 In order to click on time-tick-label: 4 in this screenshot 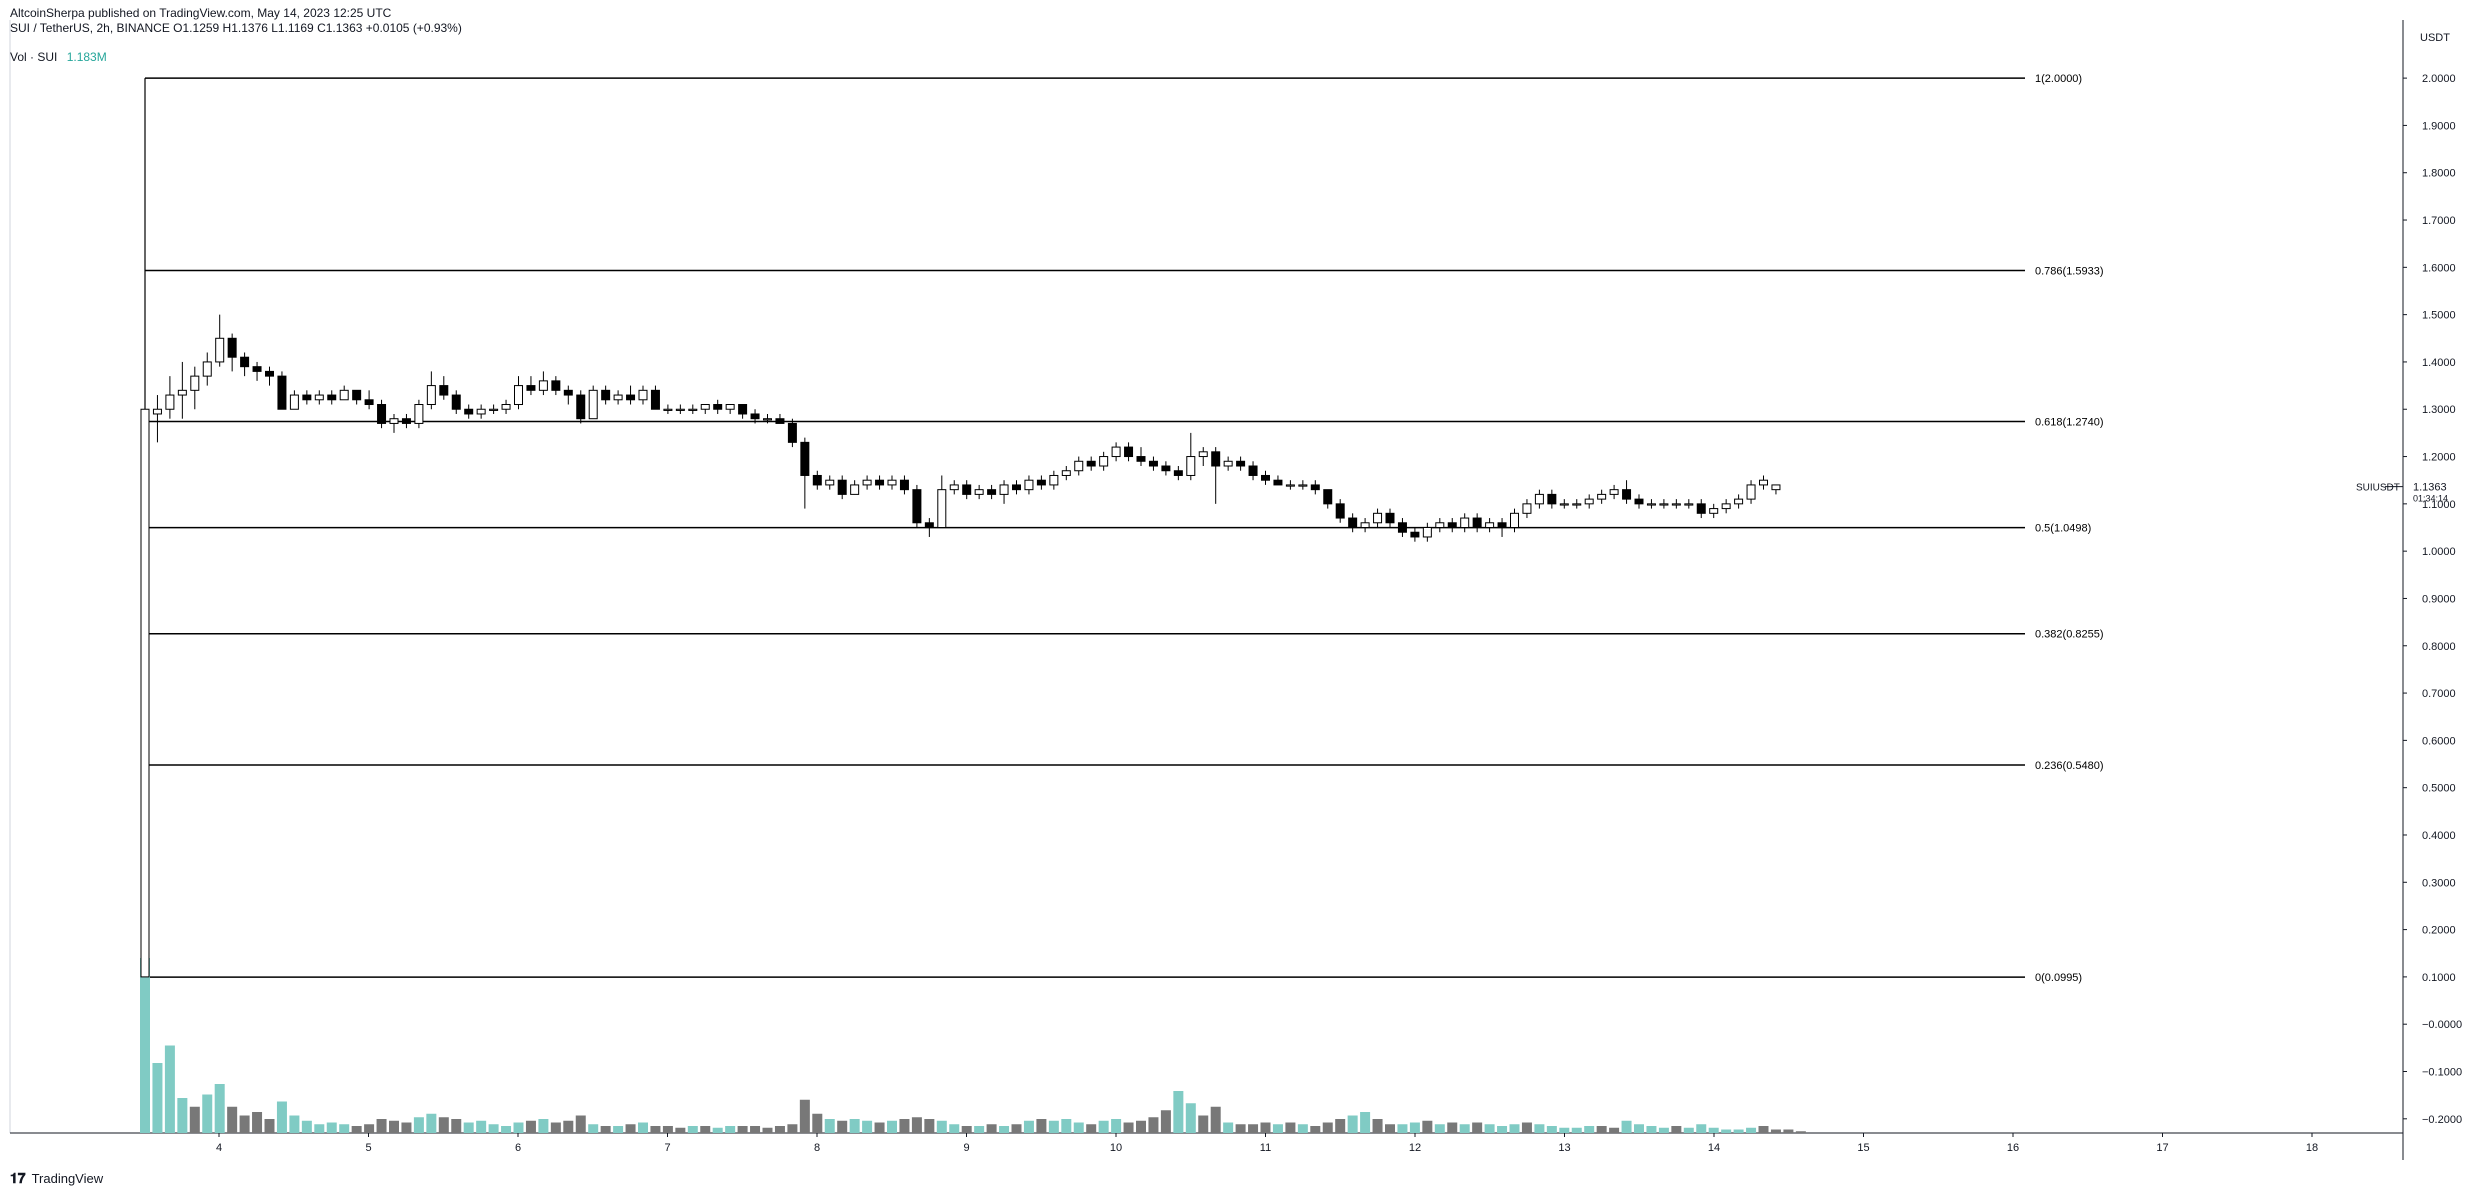, I will do `click(219, 1148)`.